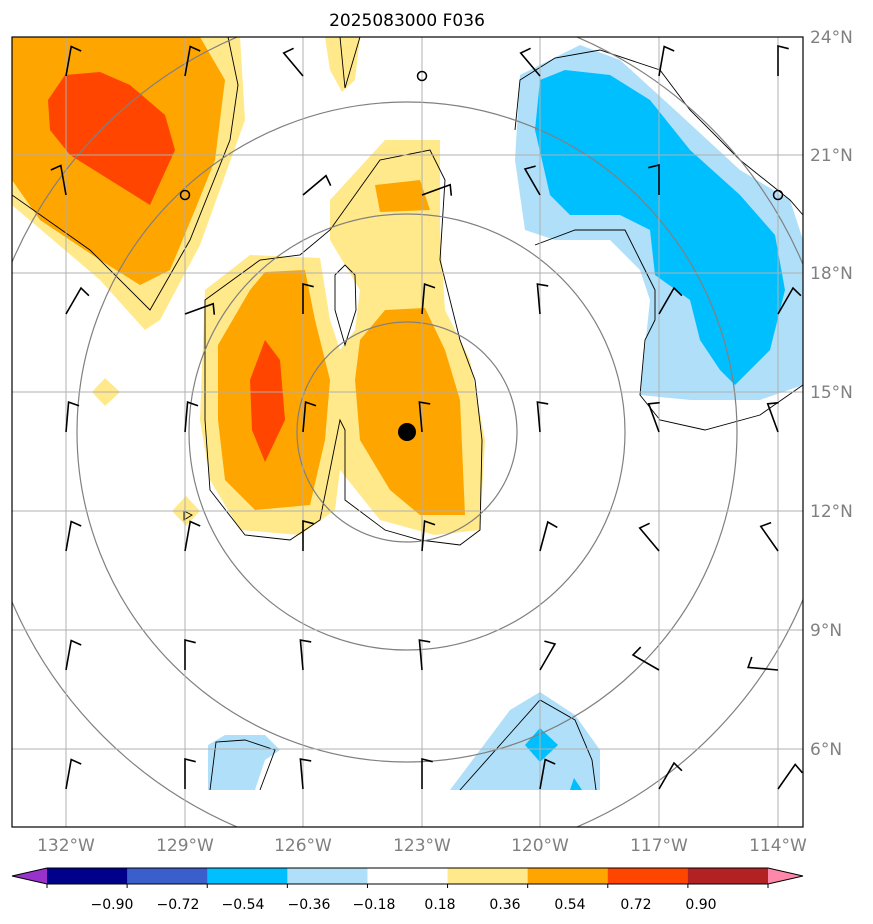 This screenshot has width=873, height=924. I want to click on lon-label: 129°W, so click(185, 846).